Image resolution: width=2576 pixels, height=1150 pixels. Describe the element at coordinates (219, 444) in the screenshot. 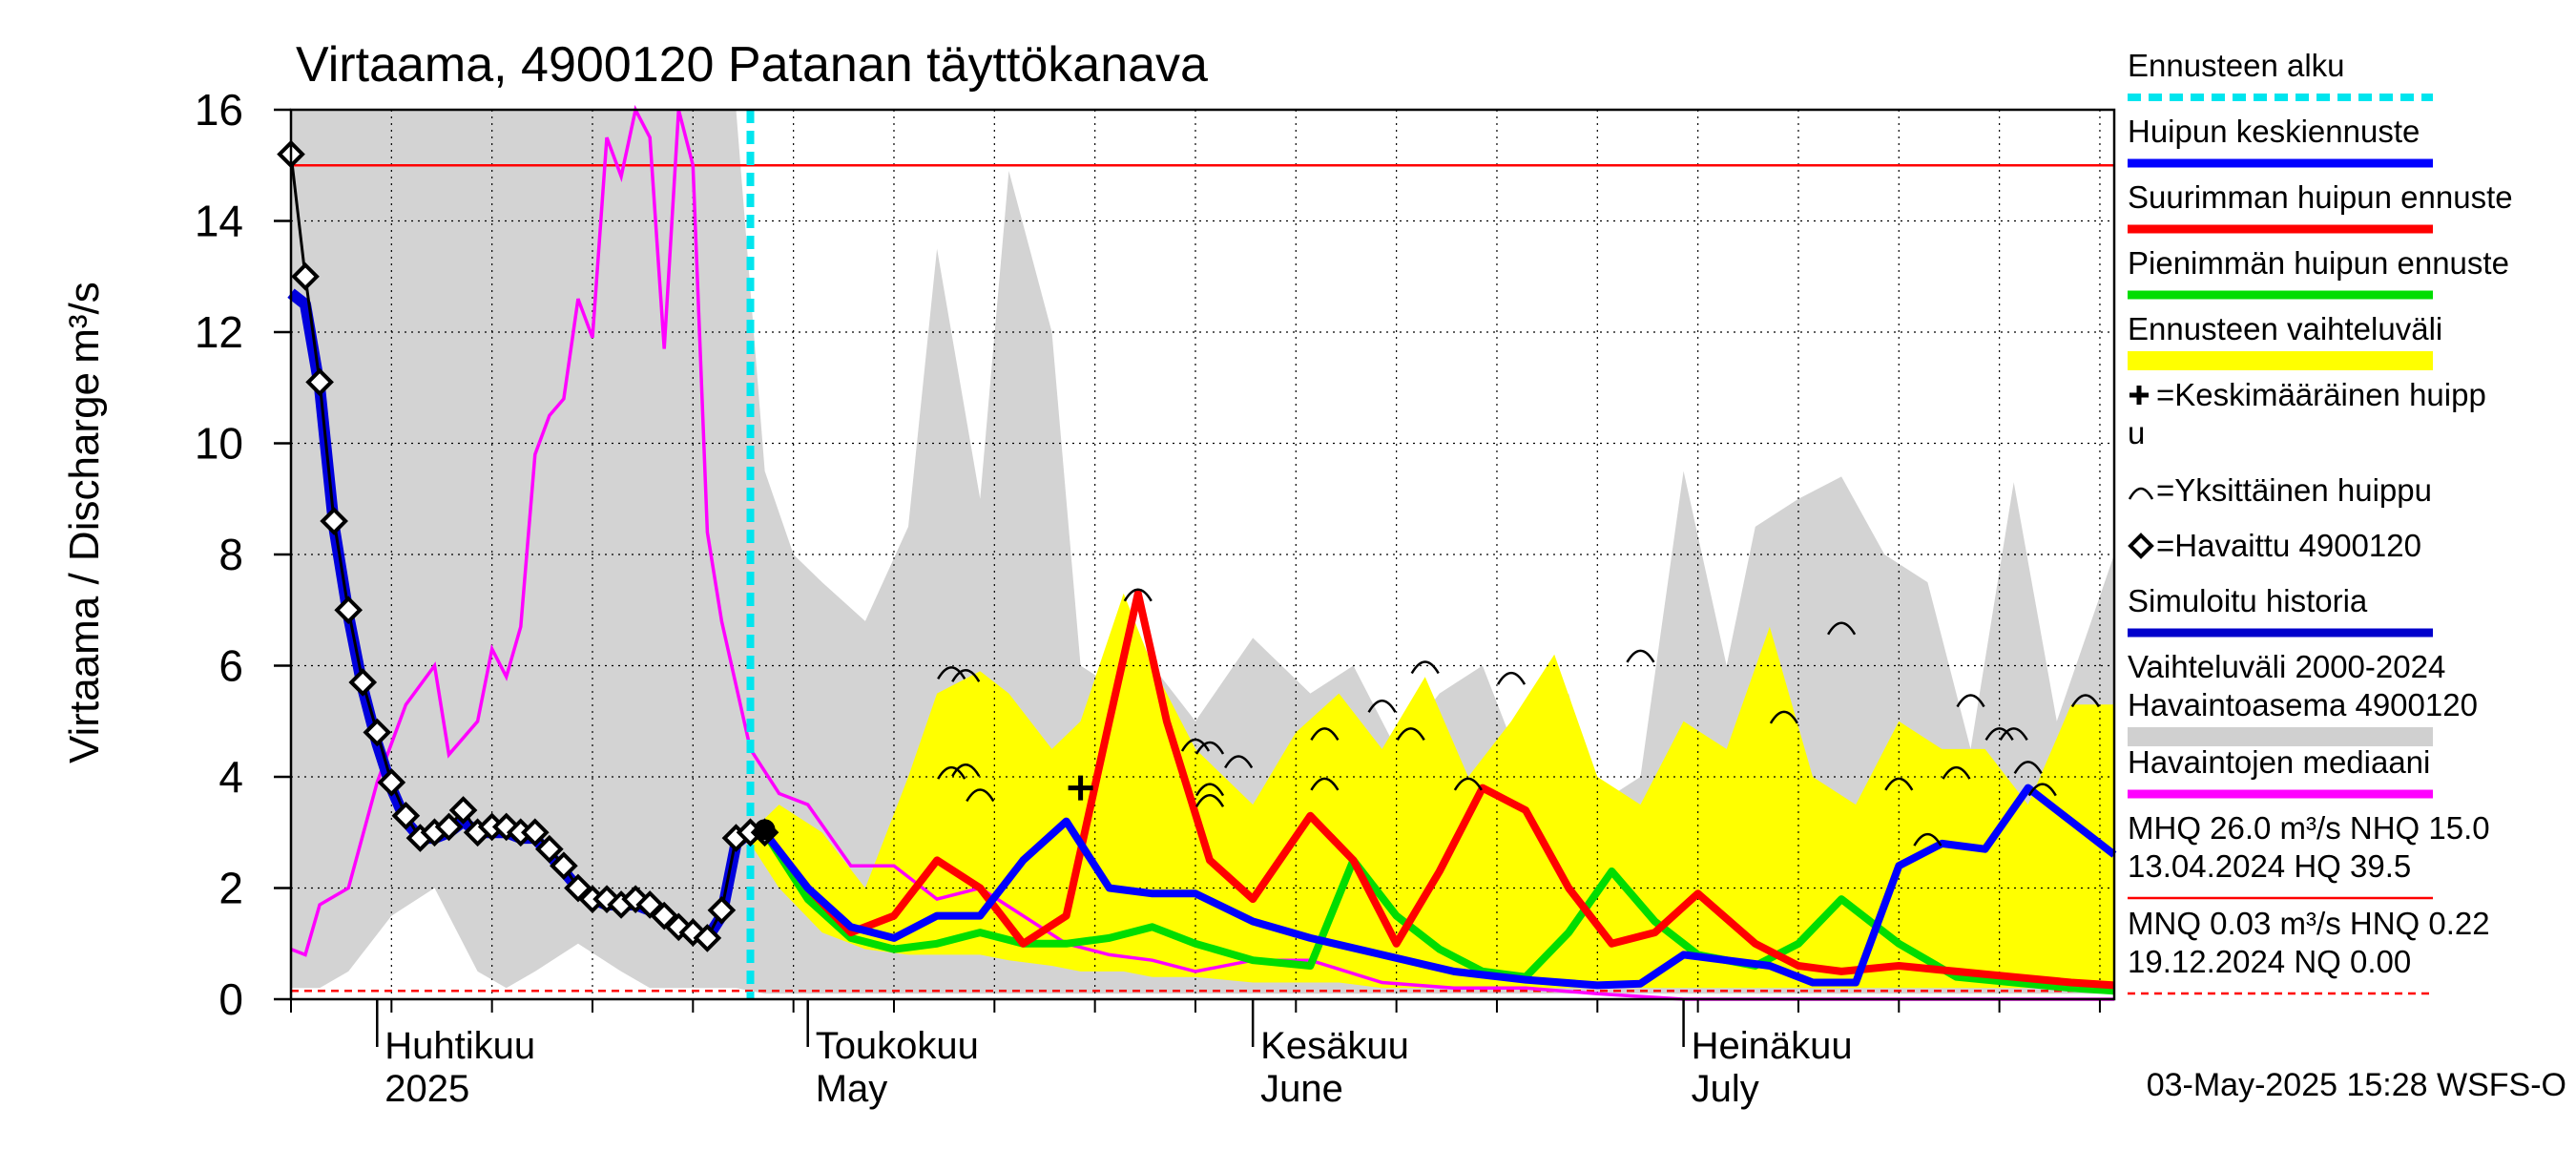

I see `y-tick-label: 10` at that location.